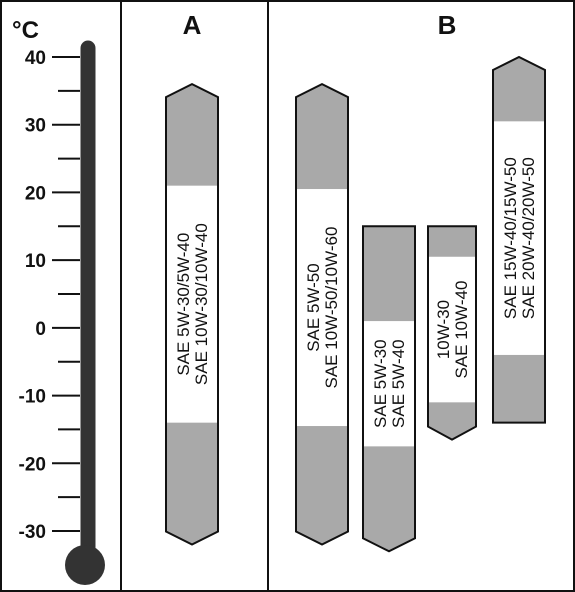 The width and height of the screenshot is (575, 592). What do you see at coordinates (32, 532) in the screenshot?
I see `tick-label: -30` at bounding box center [32, 532].